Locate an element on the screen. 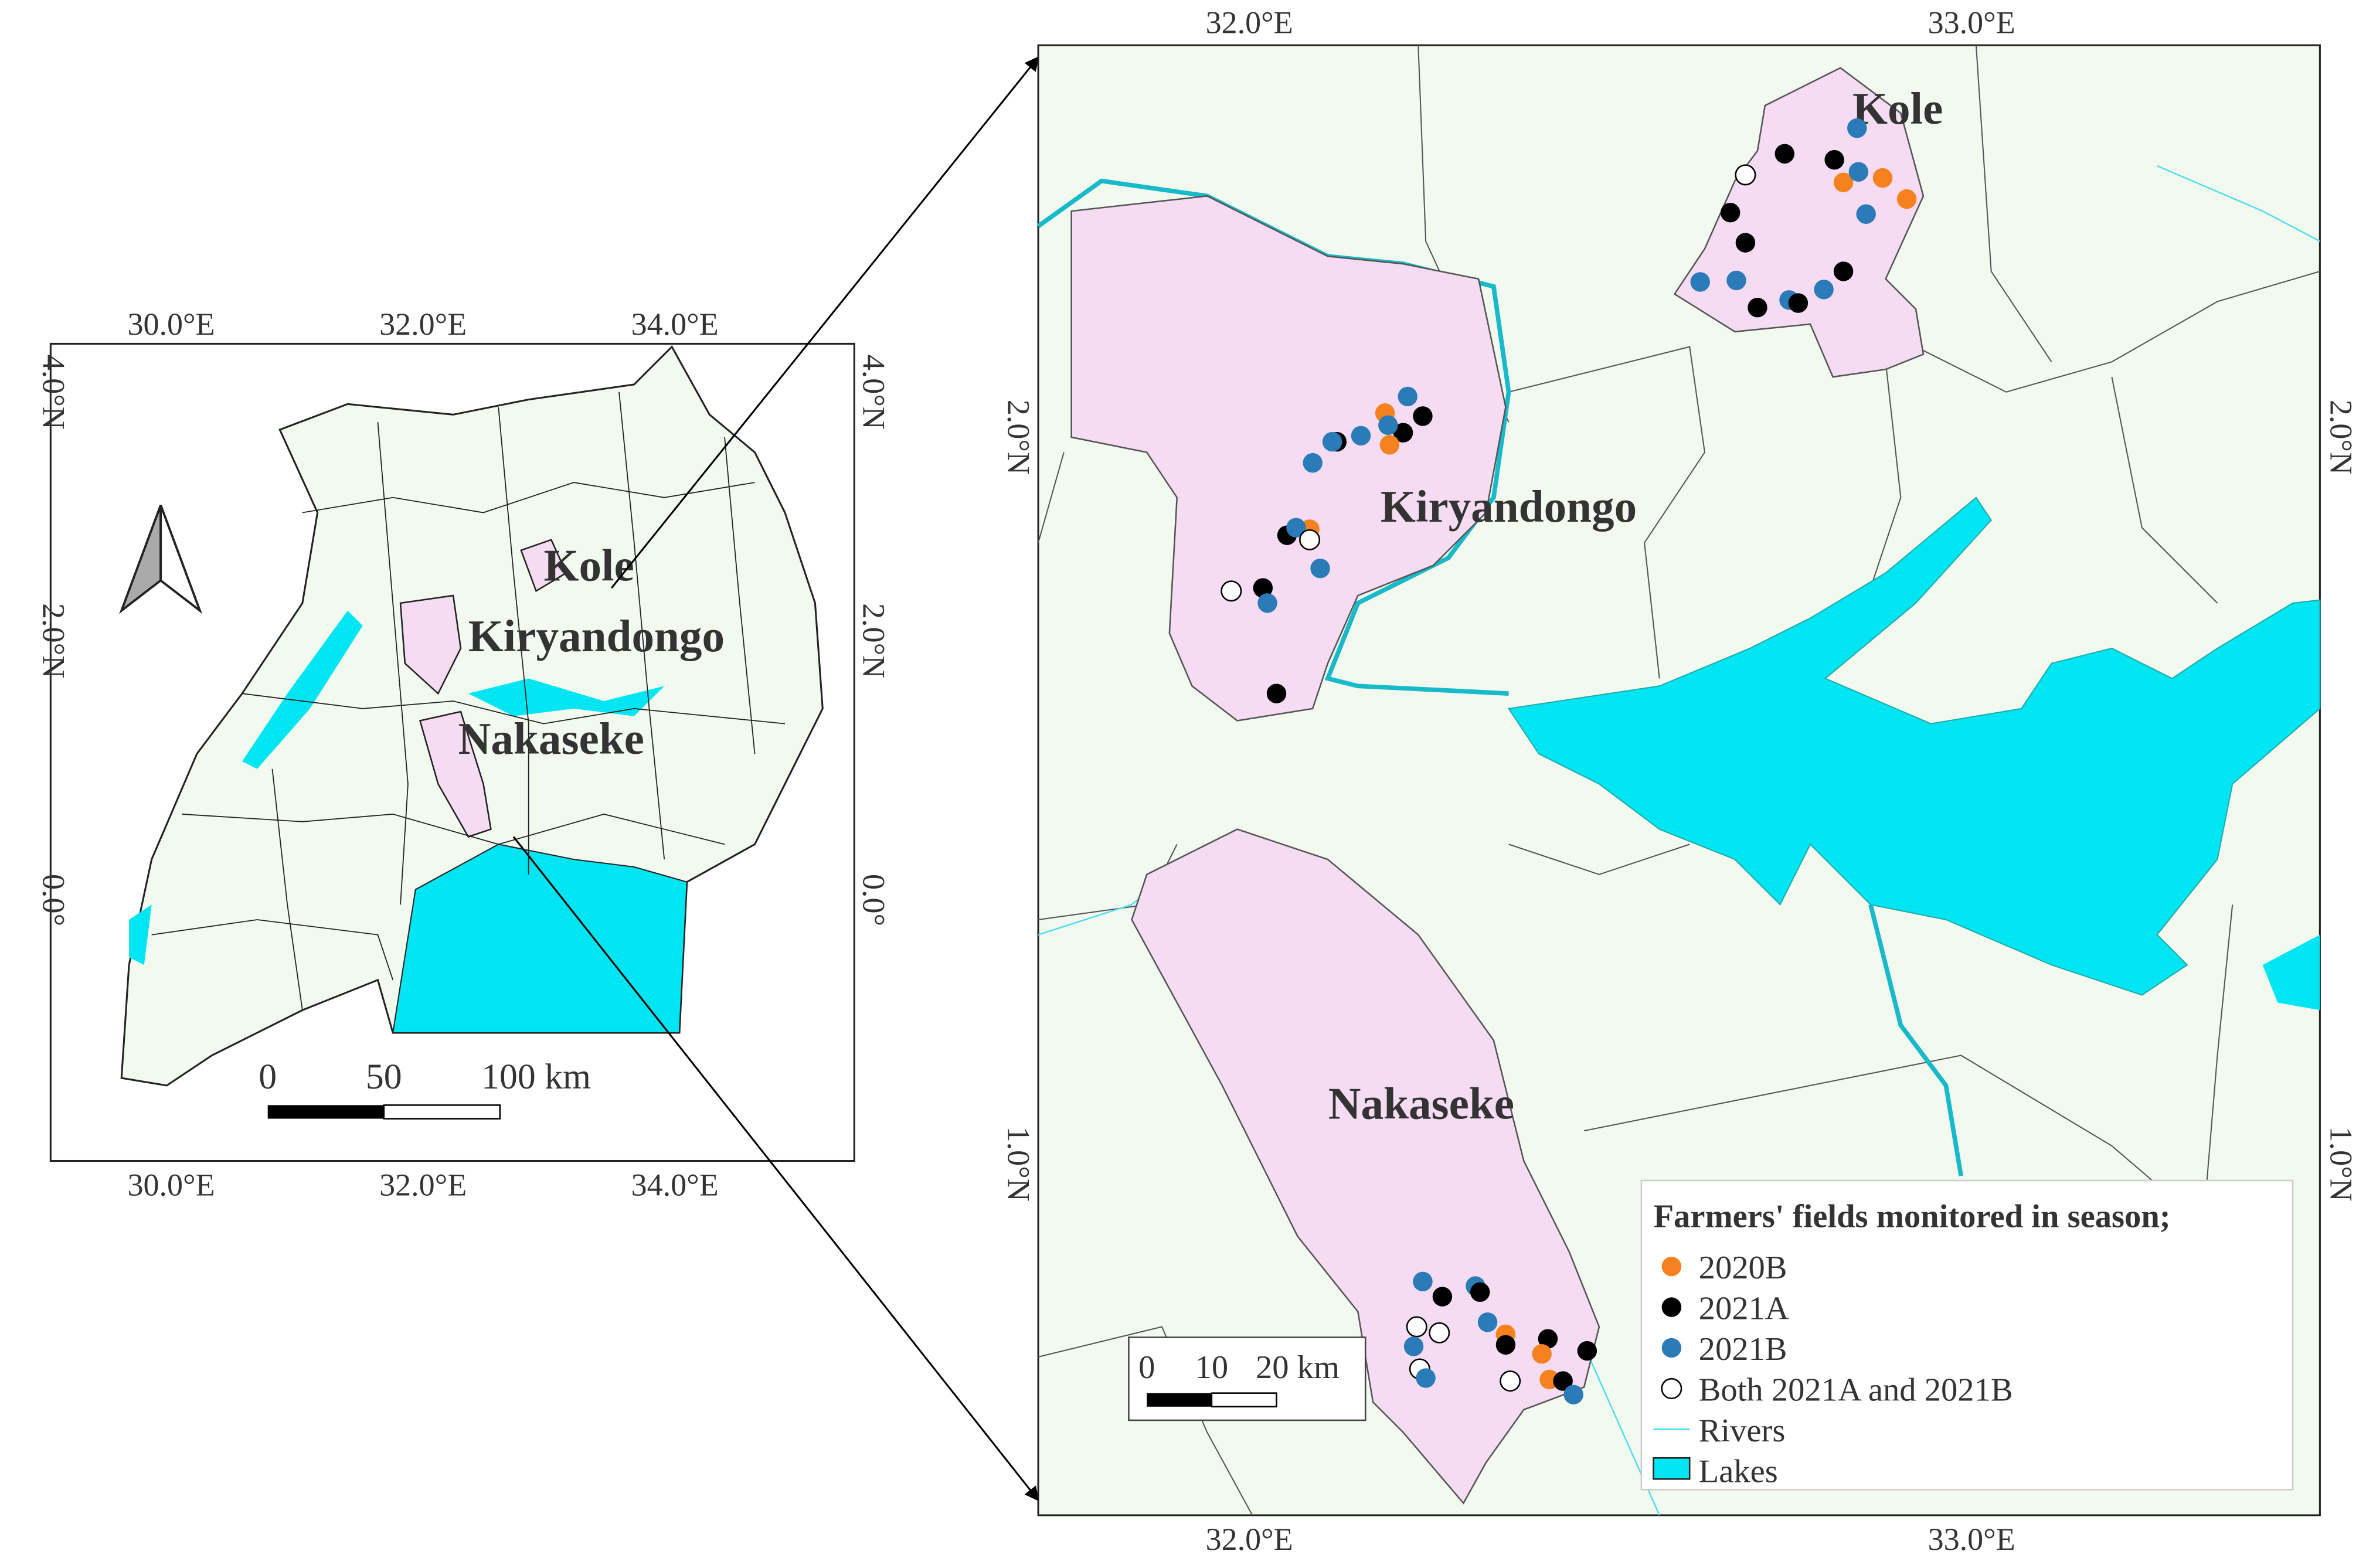  kiryandongo is located at coordinates (1288, 458).